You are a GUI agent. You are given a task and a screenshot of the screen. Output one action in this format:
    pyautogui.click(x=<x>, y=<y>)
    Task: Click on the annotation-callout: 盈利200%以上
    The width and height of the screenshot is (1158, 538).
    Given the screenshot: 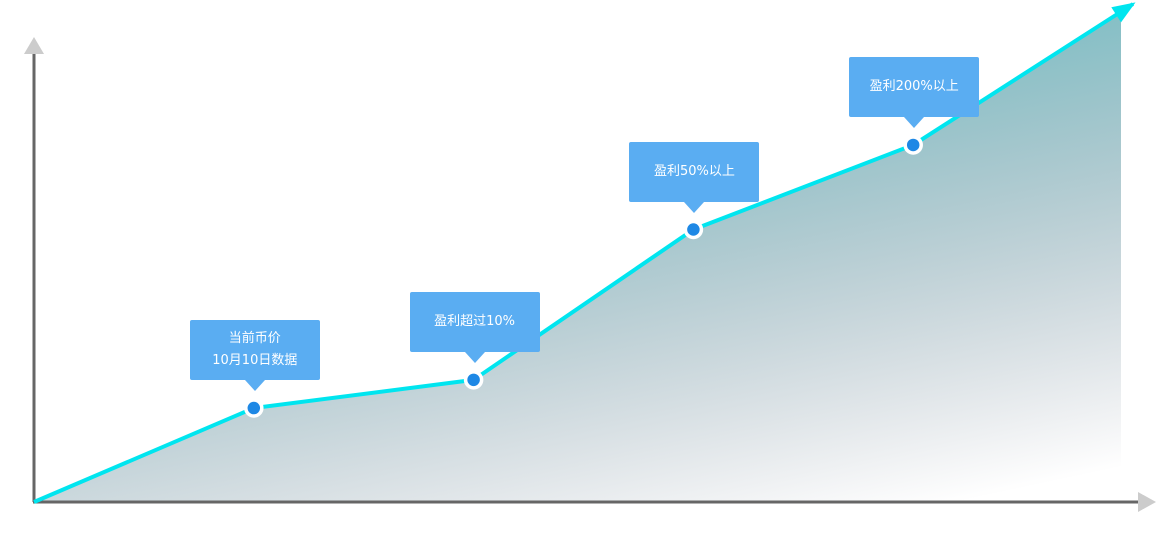 What is the action you would take?
    pyautogui.click(x=914, y=92)
    